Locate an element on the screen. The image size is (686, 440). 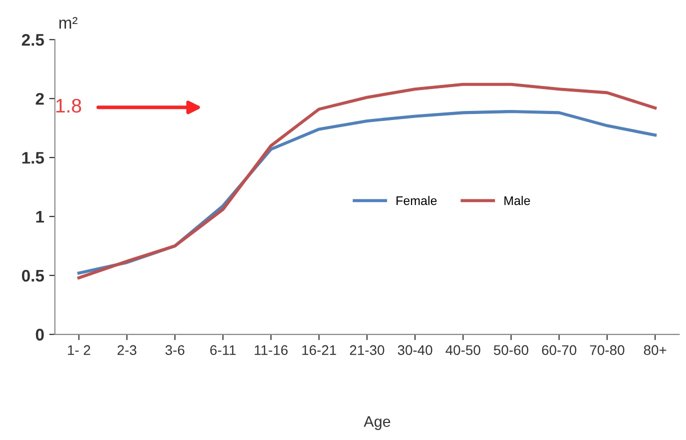
x-tick-label: 21-30 is located at coordinates (367, 350).